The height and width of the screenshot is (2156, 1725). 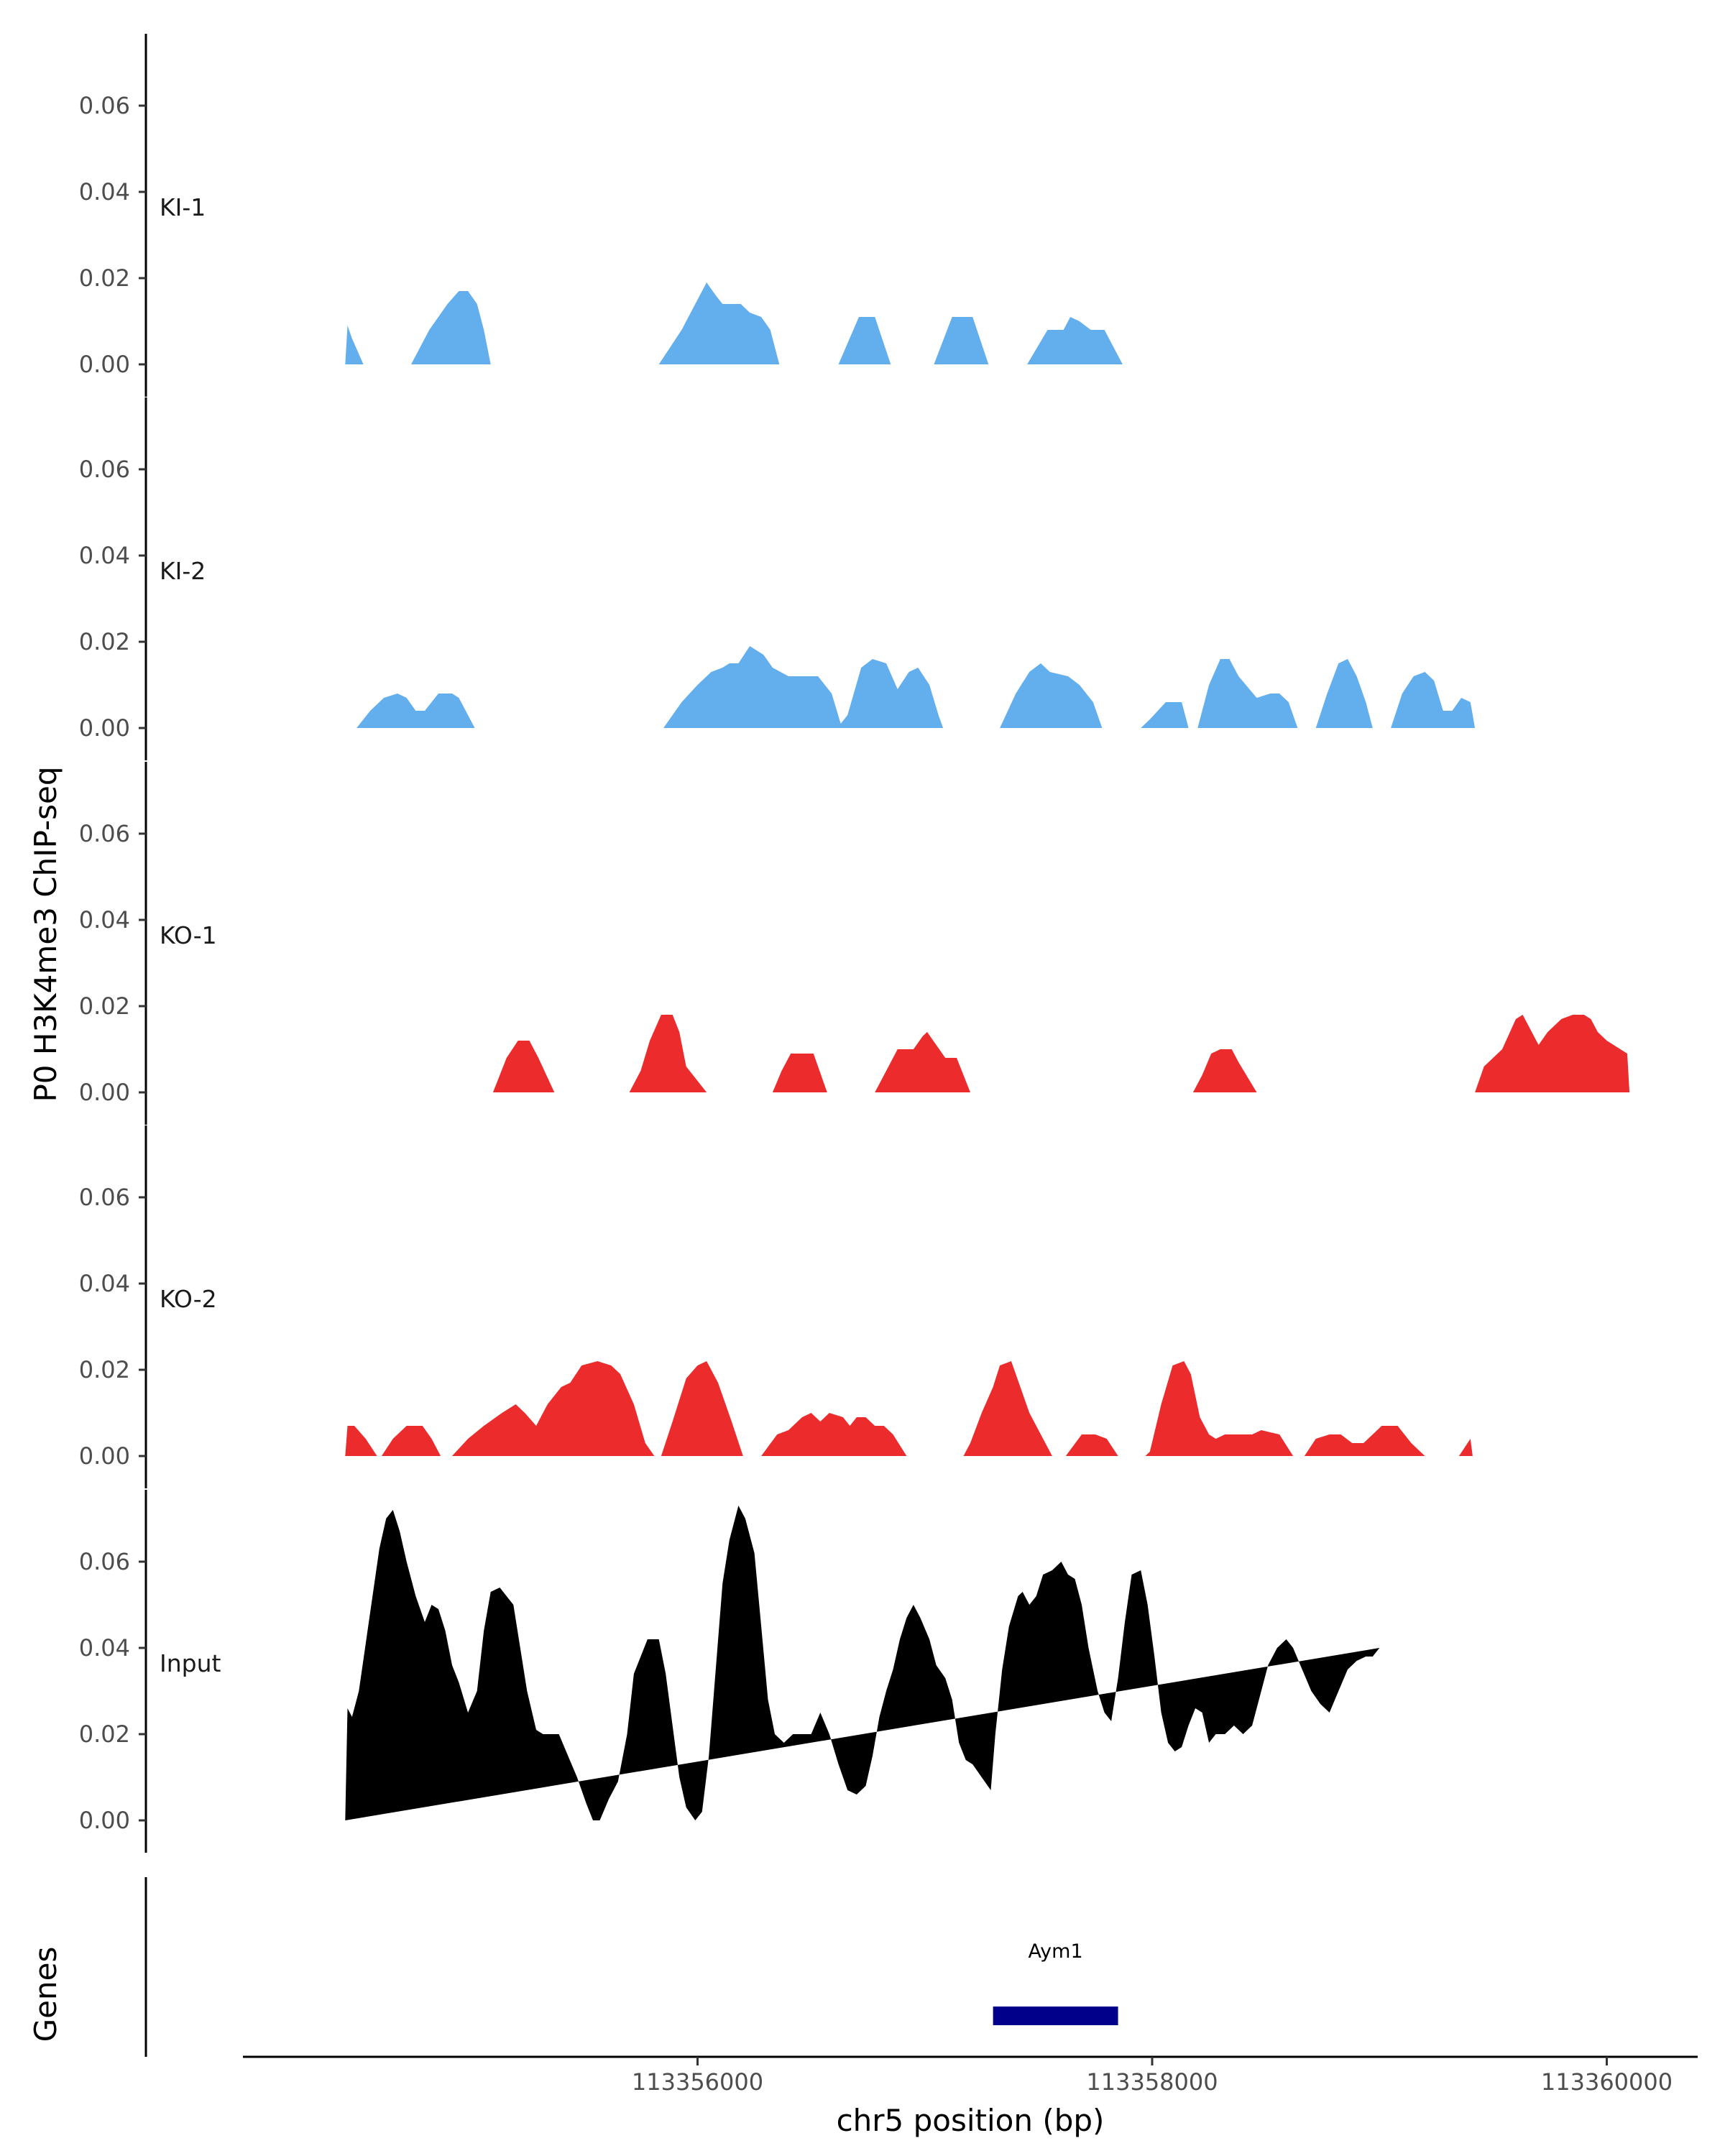 I want to click on x-tick-label: 113358000, so click(x=1152, y=2082).